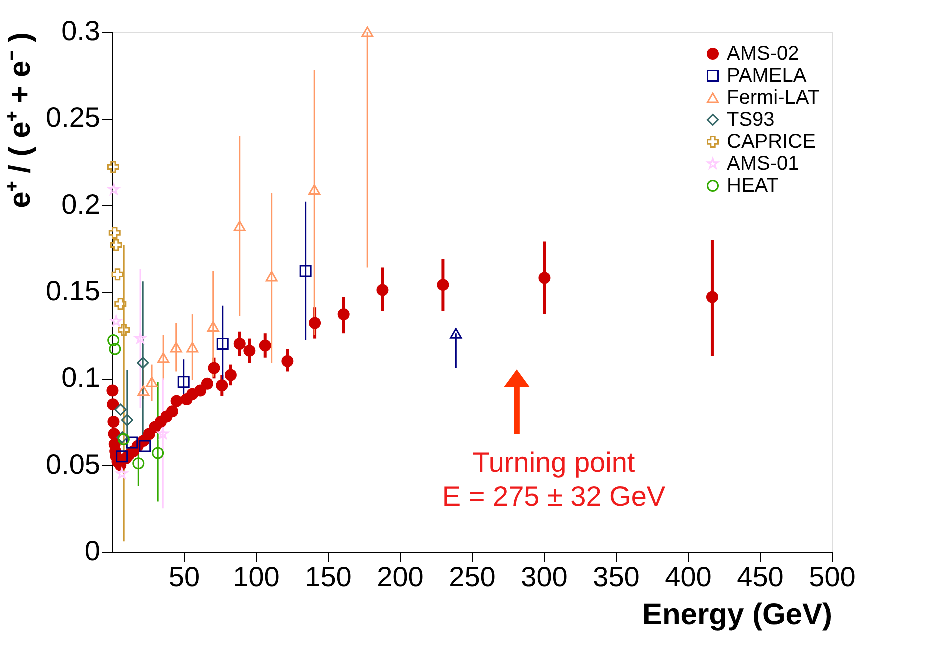 The image size is (928, 645). I want to click on x-tick-label: 250, so click(472, 577).